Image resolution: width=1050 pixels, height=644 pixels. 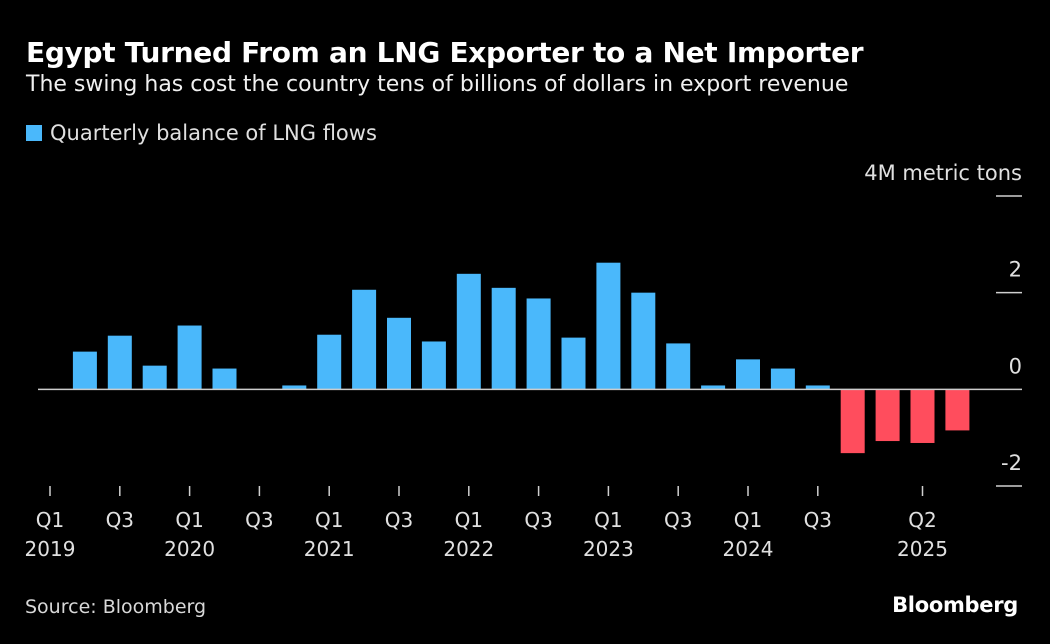 I want to click on source-note: Source: Bloomberg, so click(x=116, y=607).